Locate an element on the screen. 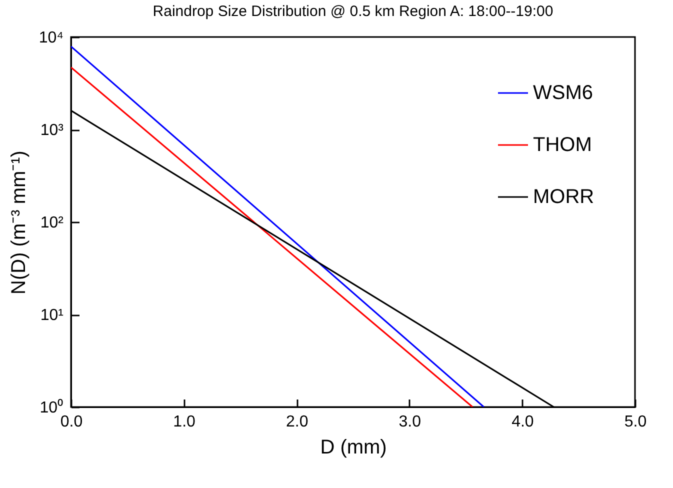 The height and width of the screenshot is (488, 673). y-tick-label: 10¹ is located at coordinates (52, 315).